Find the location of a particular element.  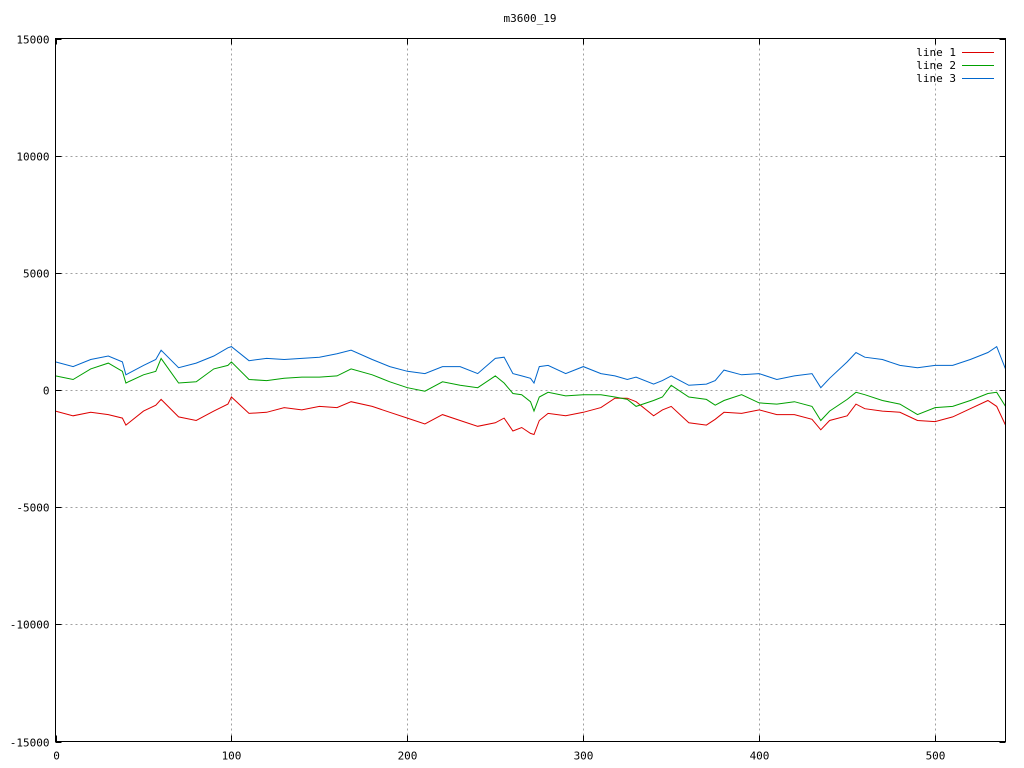

x-tick-label: 200 is located at coordinates (408, 756).